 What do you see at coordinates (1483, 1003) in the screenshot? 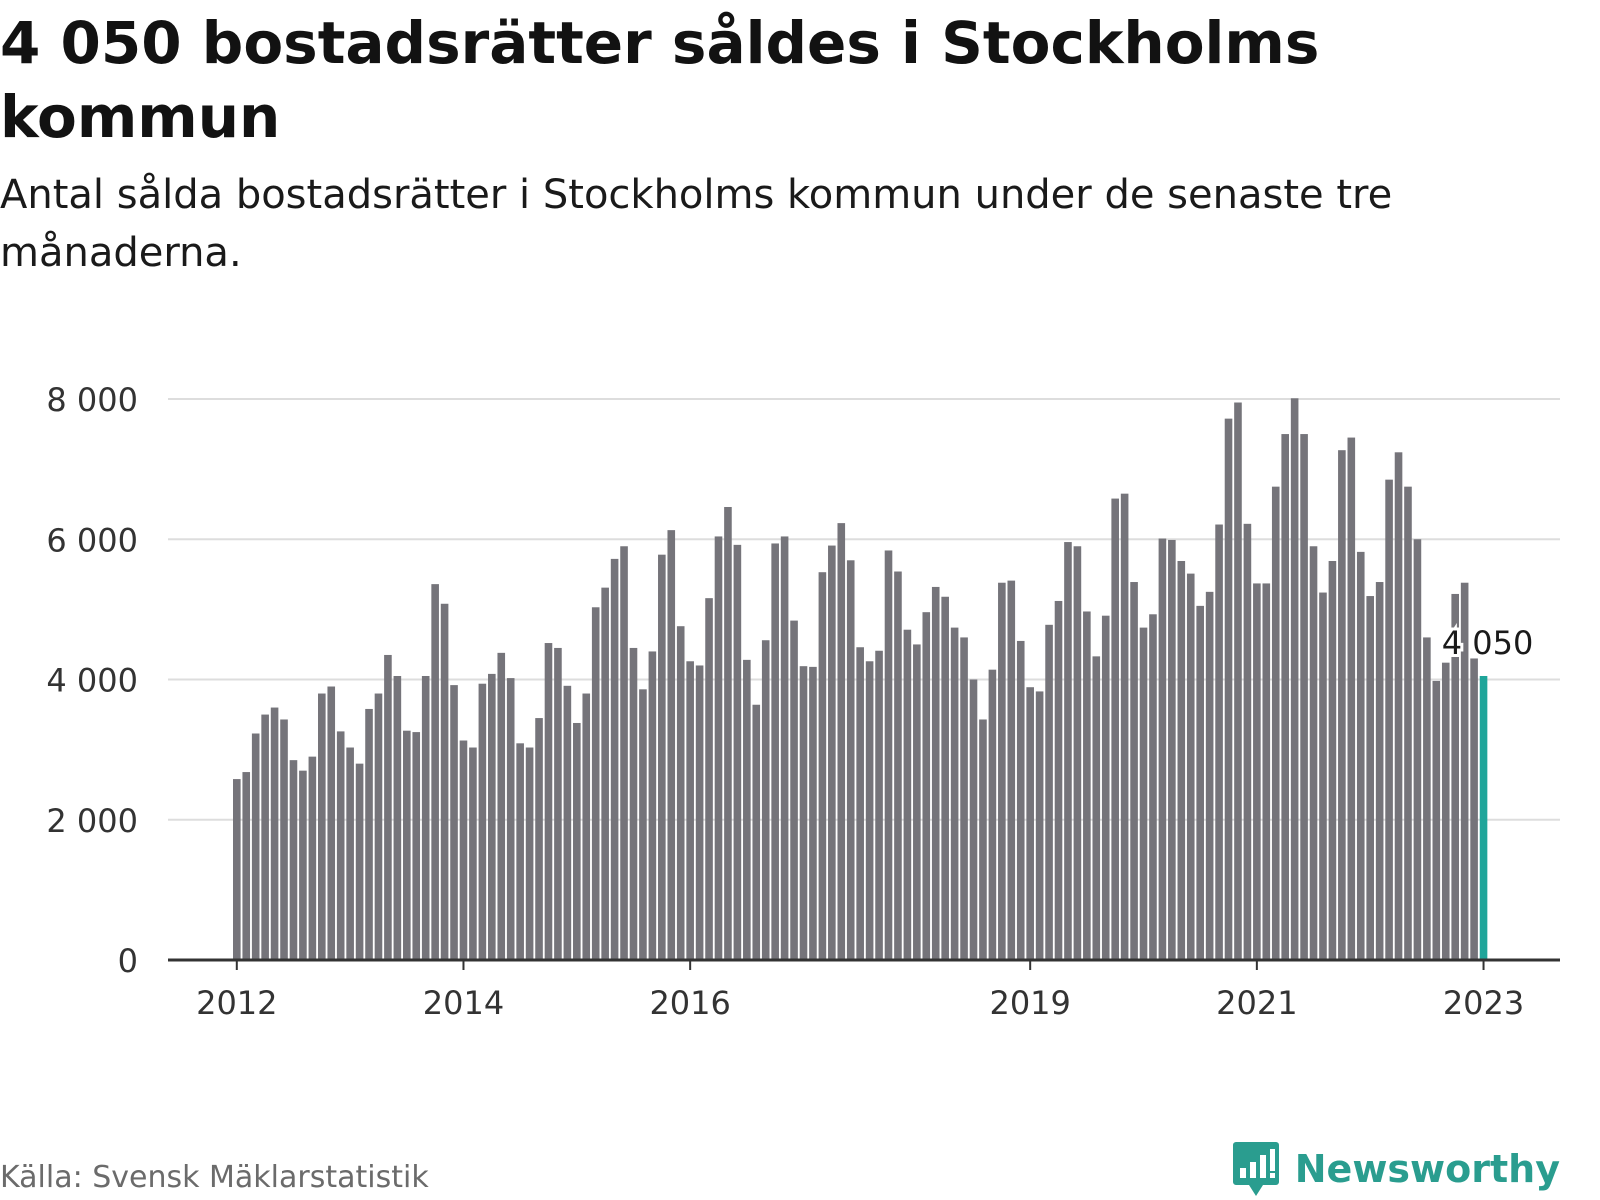
I see `x-tick-label: 2023` at bounding box center [1483, 1003].